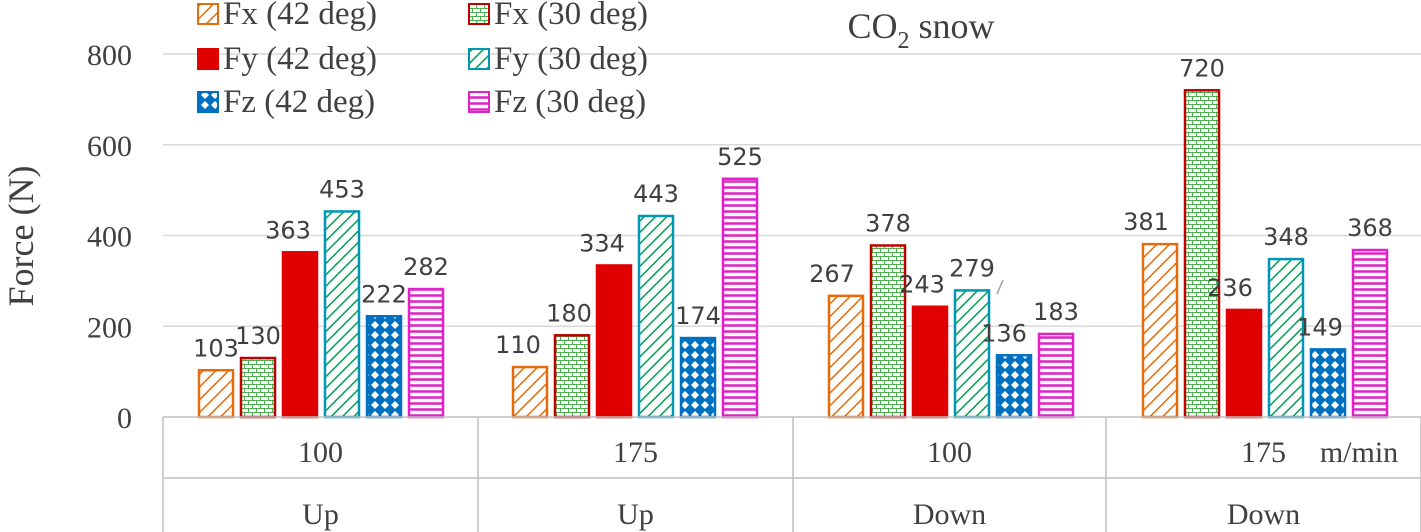 This screenshot has height=532, width=1421. Describe the element at coordinates (1000, 287) in the screenshot. I see `leader-line` at that location.